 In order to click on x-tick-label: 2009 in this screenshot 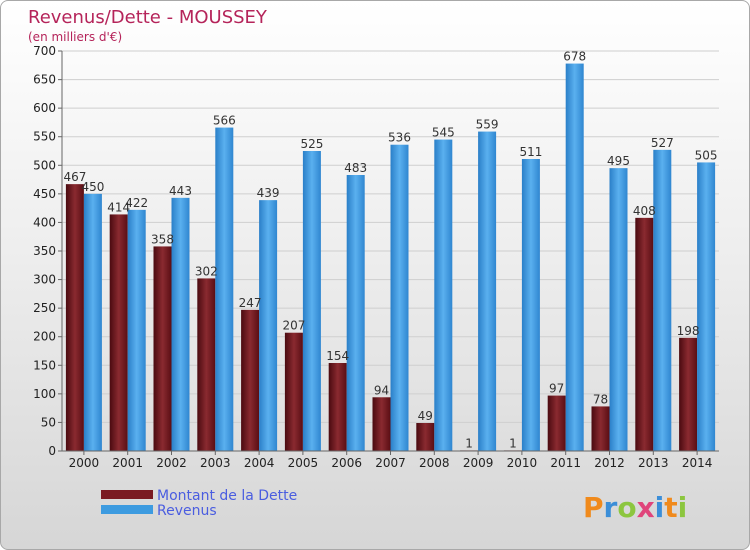, I will do `click(478, 463)`.